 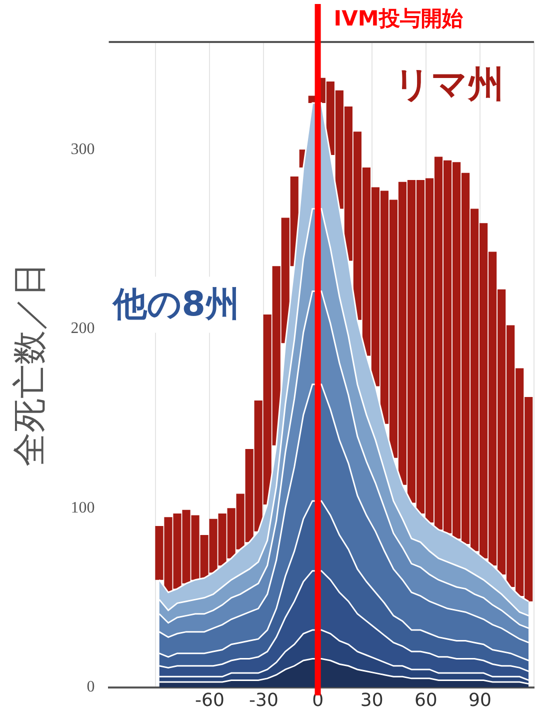 I want to click on x-tick-label: 30, so click(x=372, y=700).